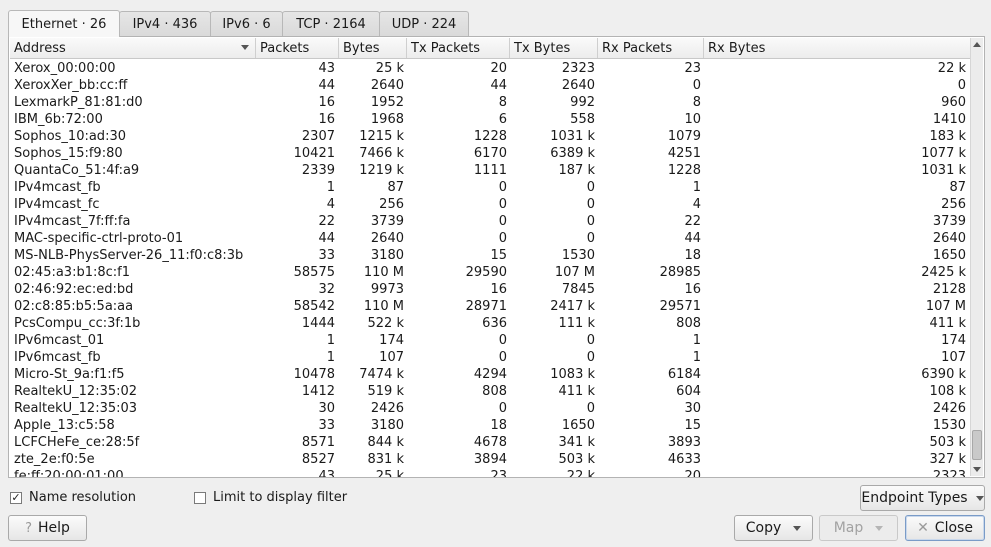 Image resolution: width=991 pixels, height=547 pixels. Describe the element at coordinates (490, 357) in the screenshot. I see `table-row: IPv6mcast_fb 1 107 0 0 1 107` at that location.